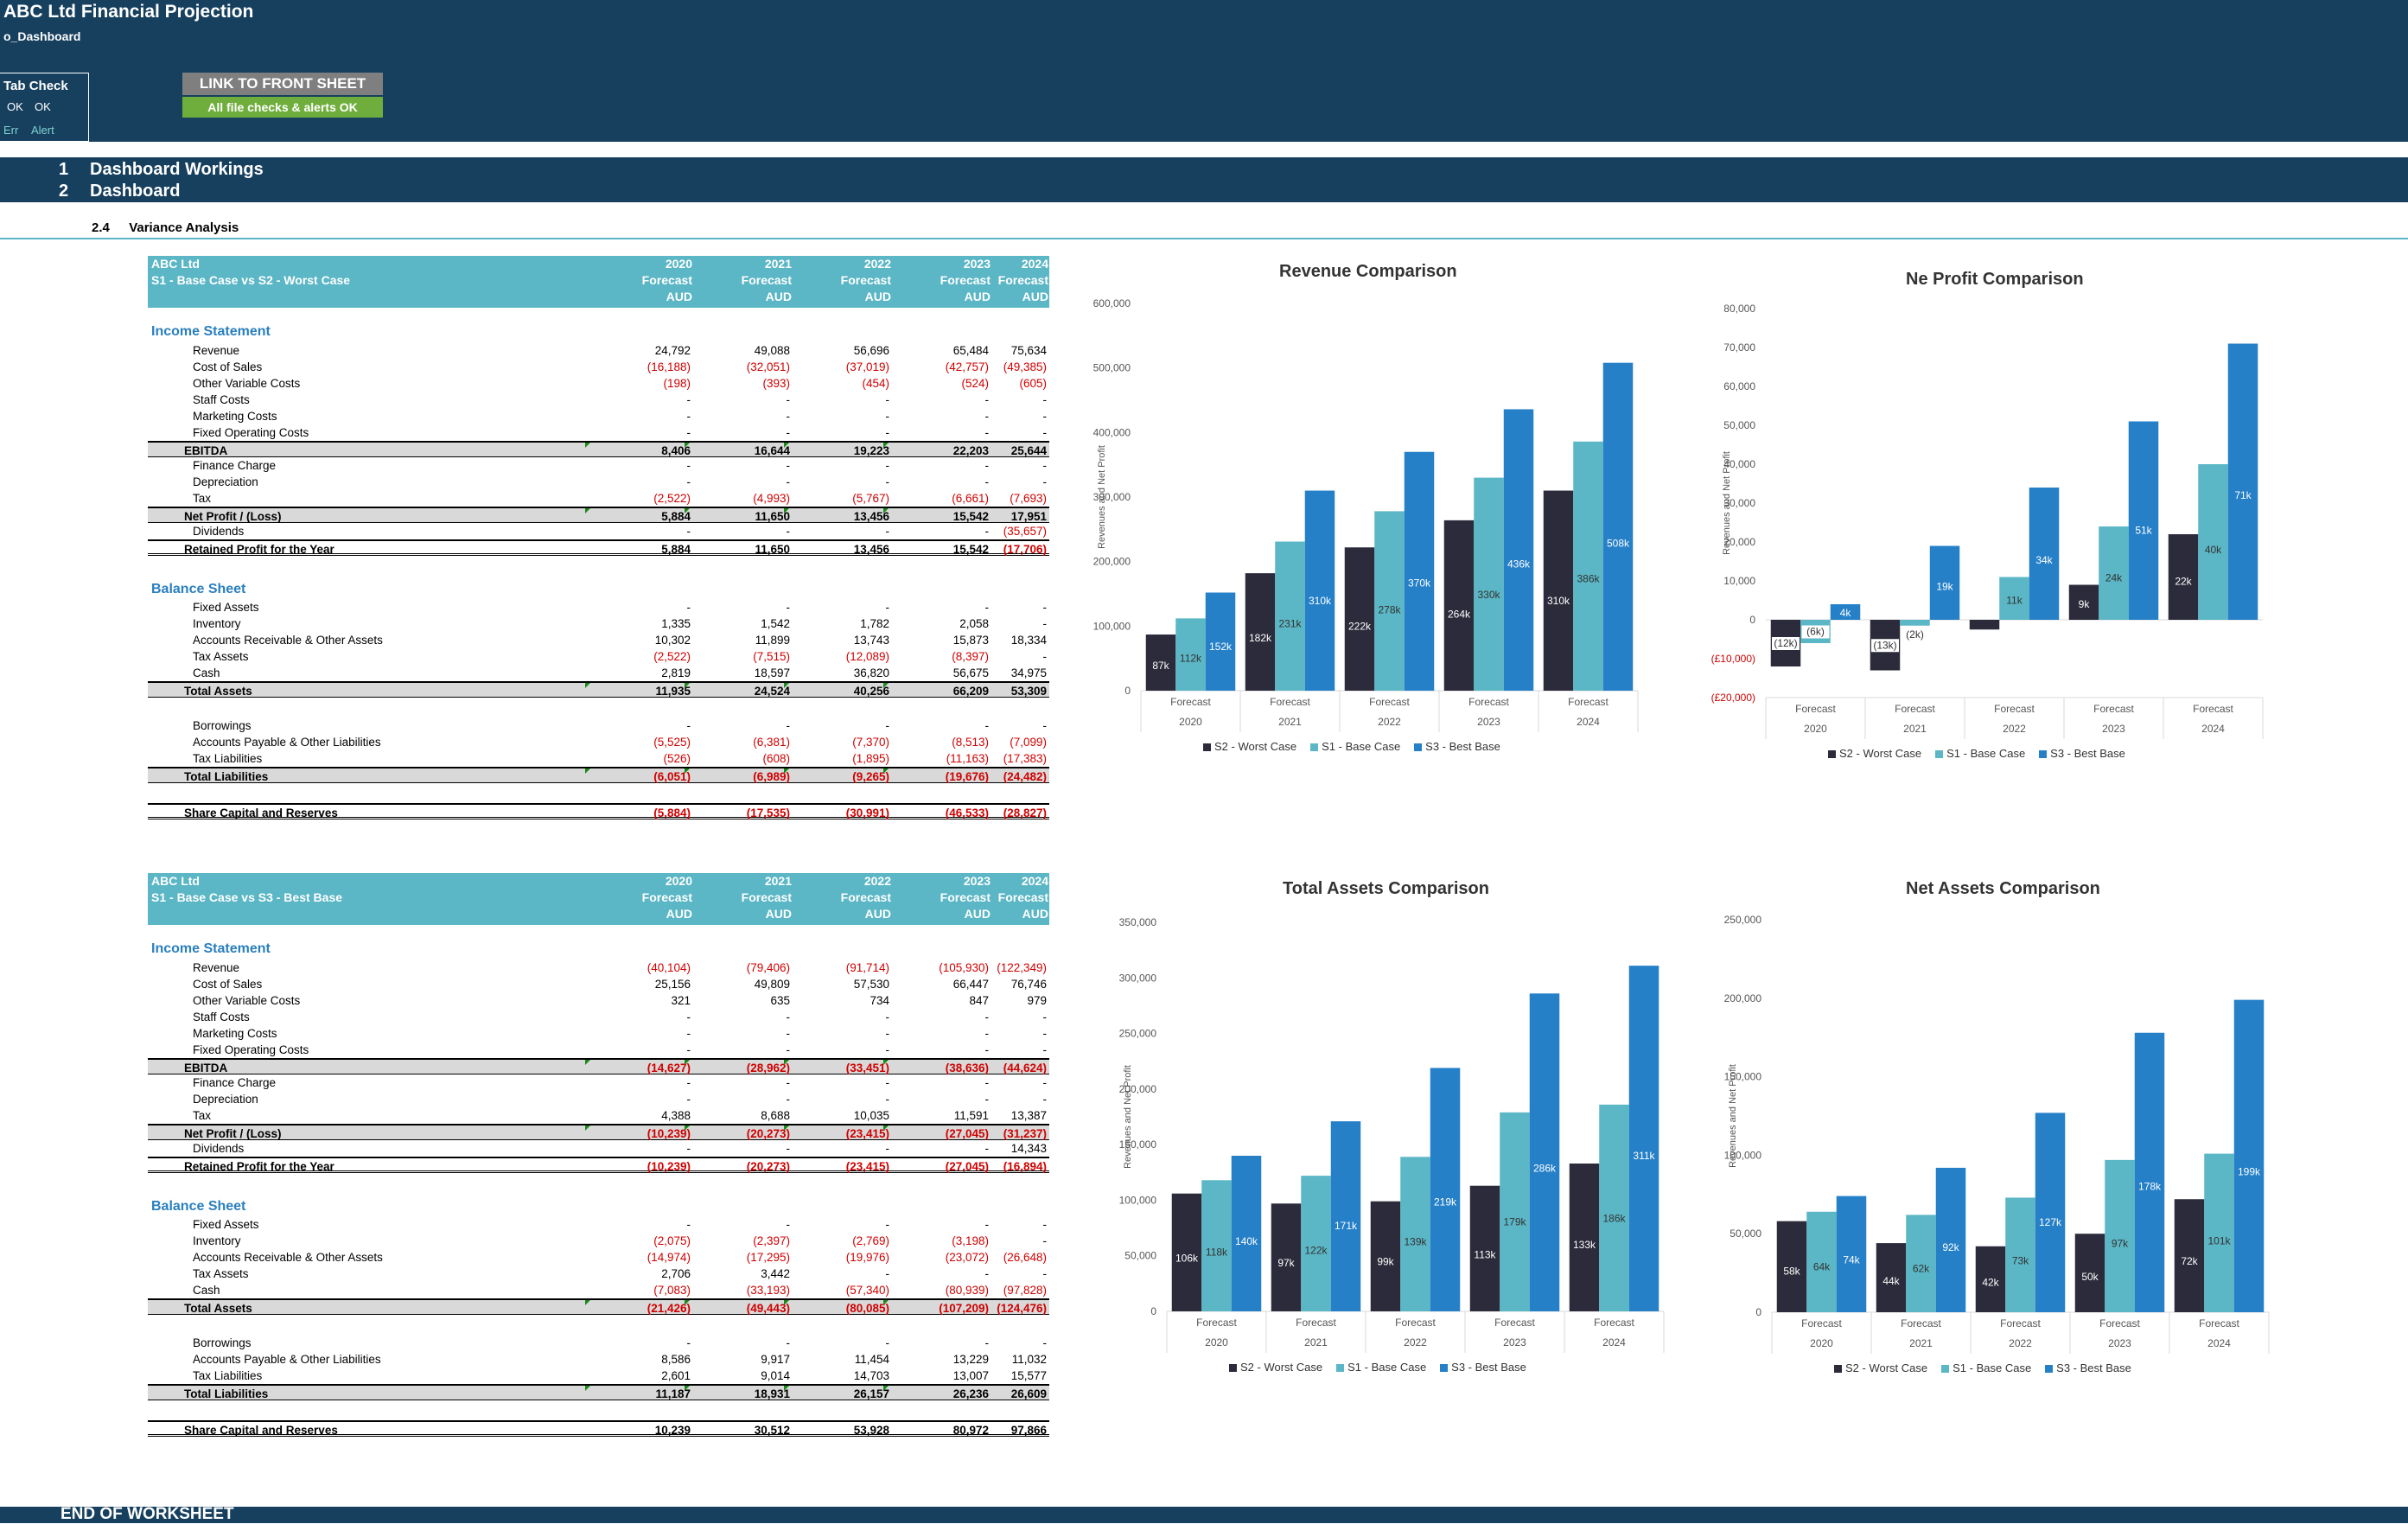  I want to click on row-label: Dividends, so click(219, 1148).